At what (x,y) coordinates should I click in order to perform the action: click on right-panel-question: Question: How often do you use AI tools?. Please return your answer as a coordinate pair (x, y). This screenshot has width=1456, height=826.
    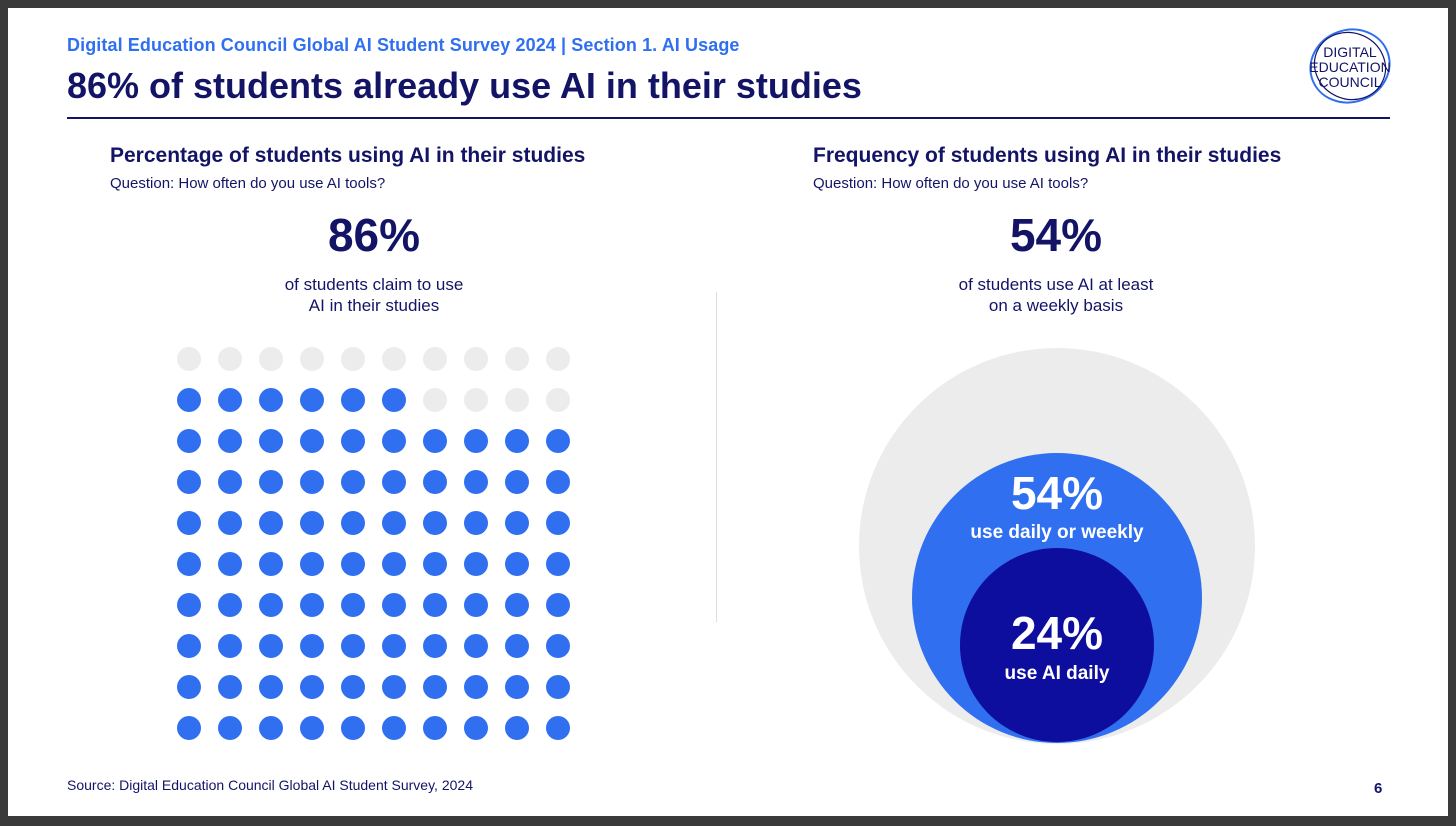
    Looking at the image, I should click on (951, 183).